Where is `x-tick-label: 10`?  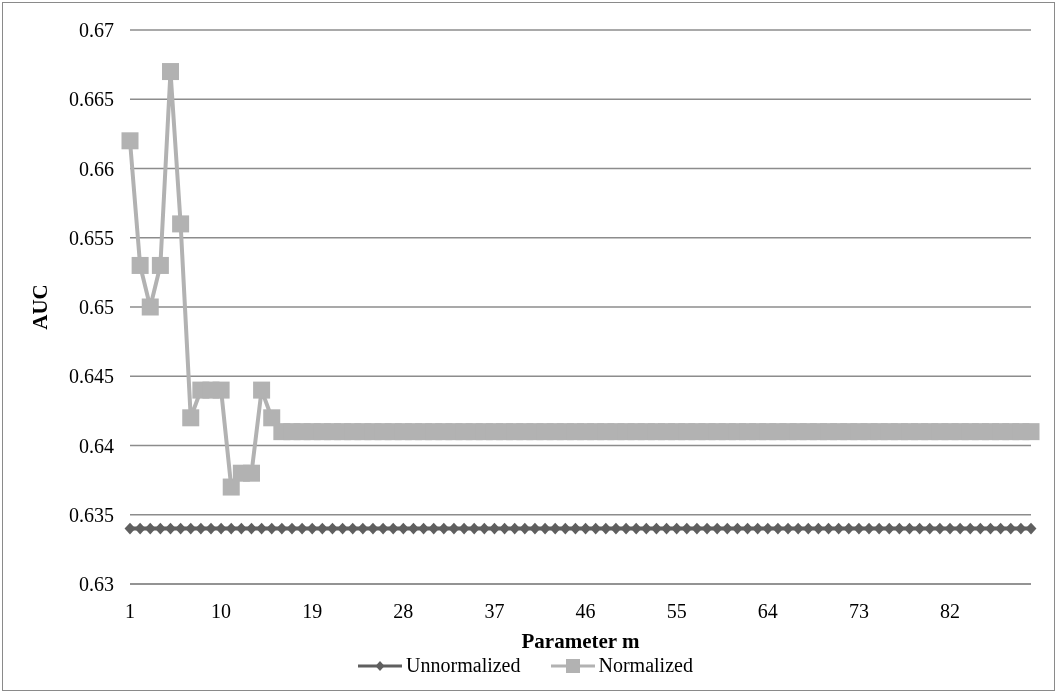
x-tick-label: 10 is located at coordinates (221, 611).